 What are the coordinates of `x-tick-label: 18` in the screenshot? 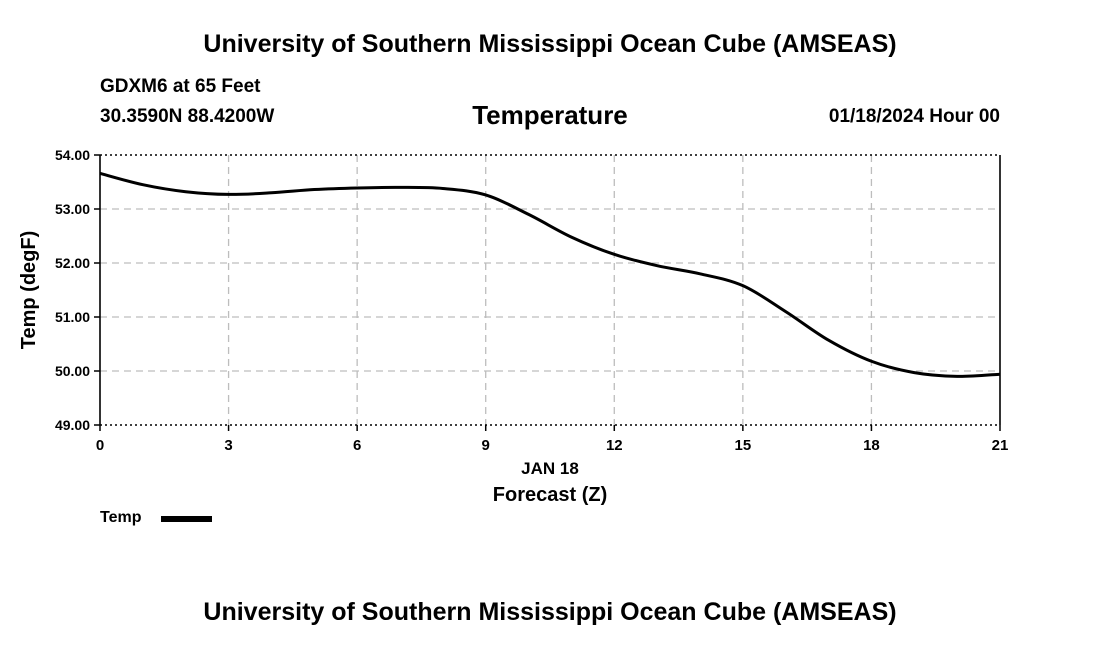 It's located at (871, 445).